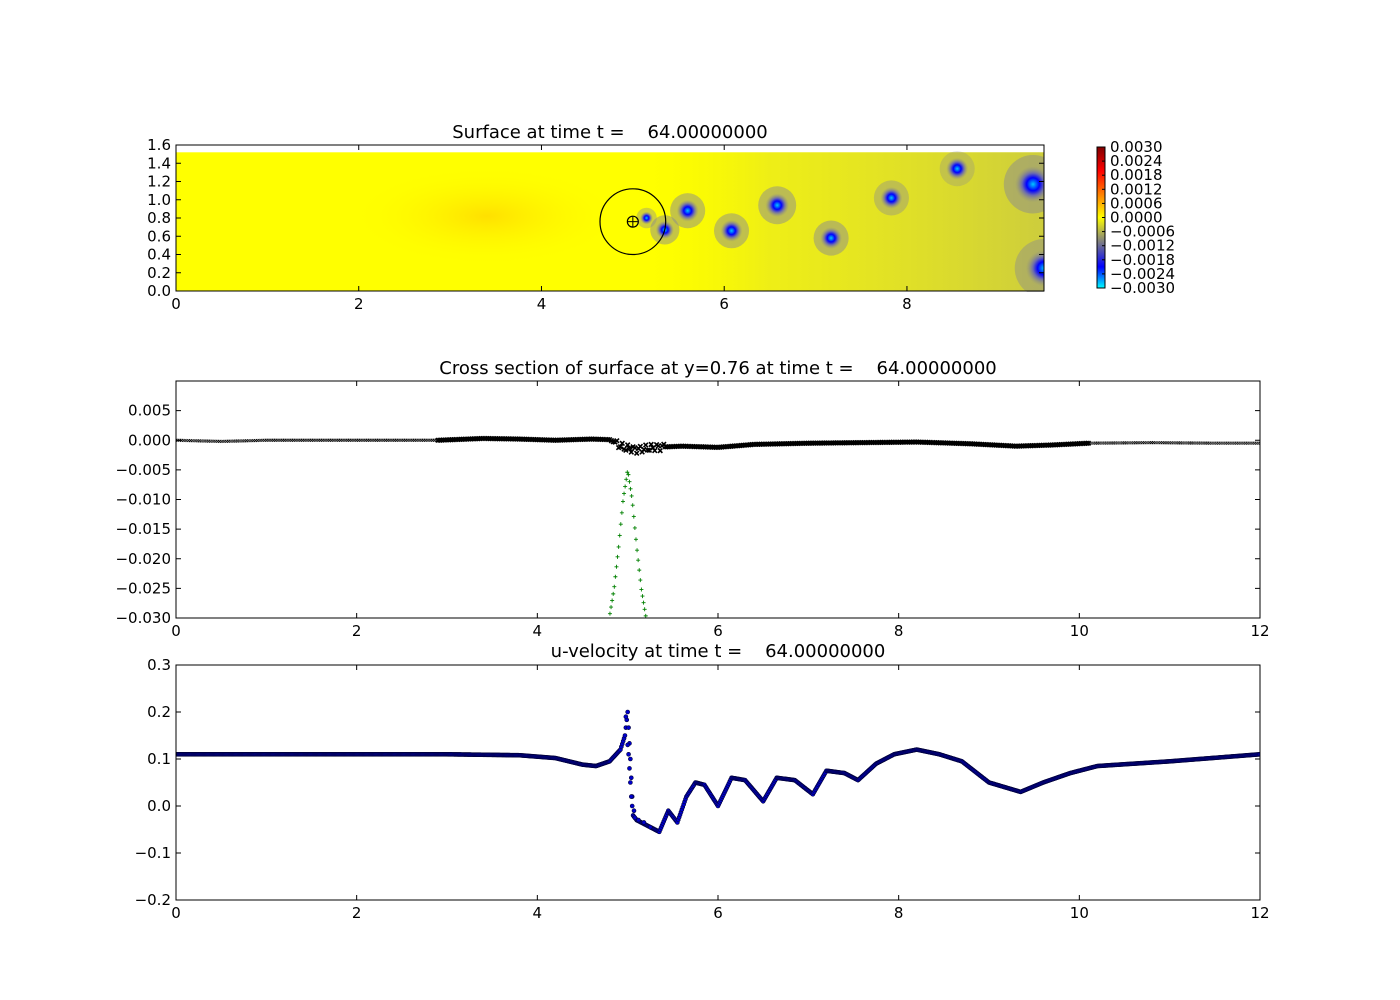 The image size is (1400, 1000). I want to click on u-velocity-title: u-velocity at time t = 64.00000000, so click(718, 651).